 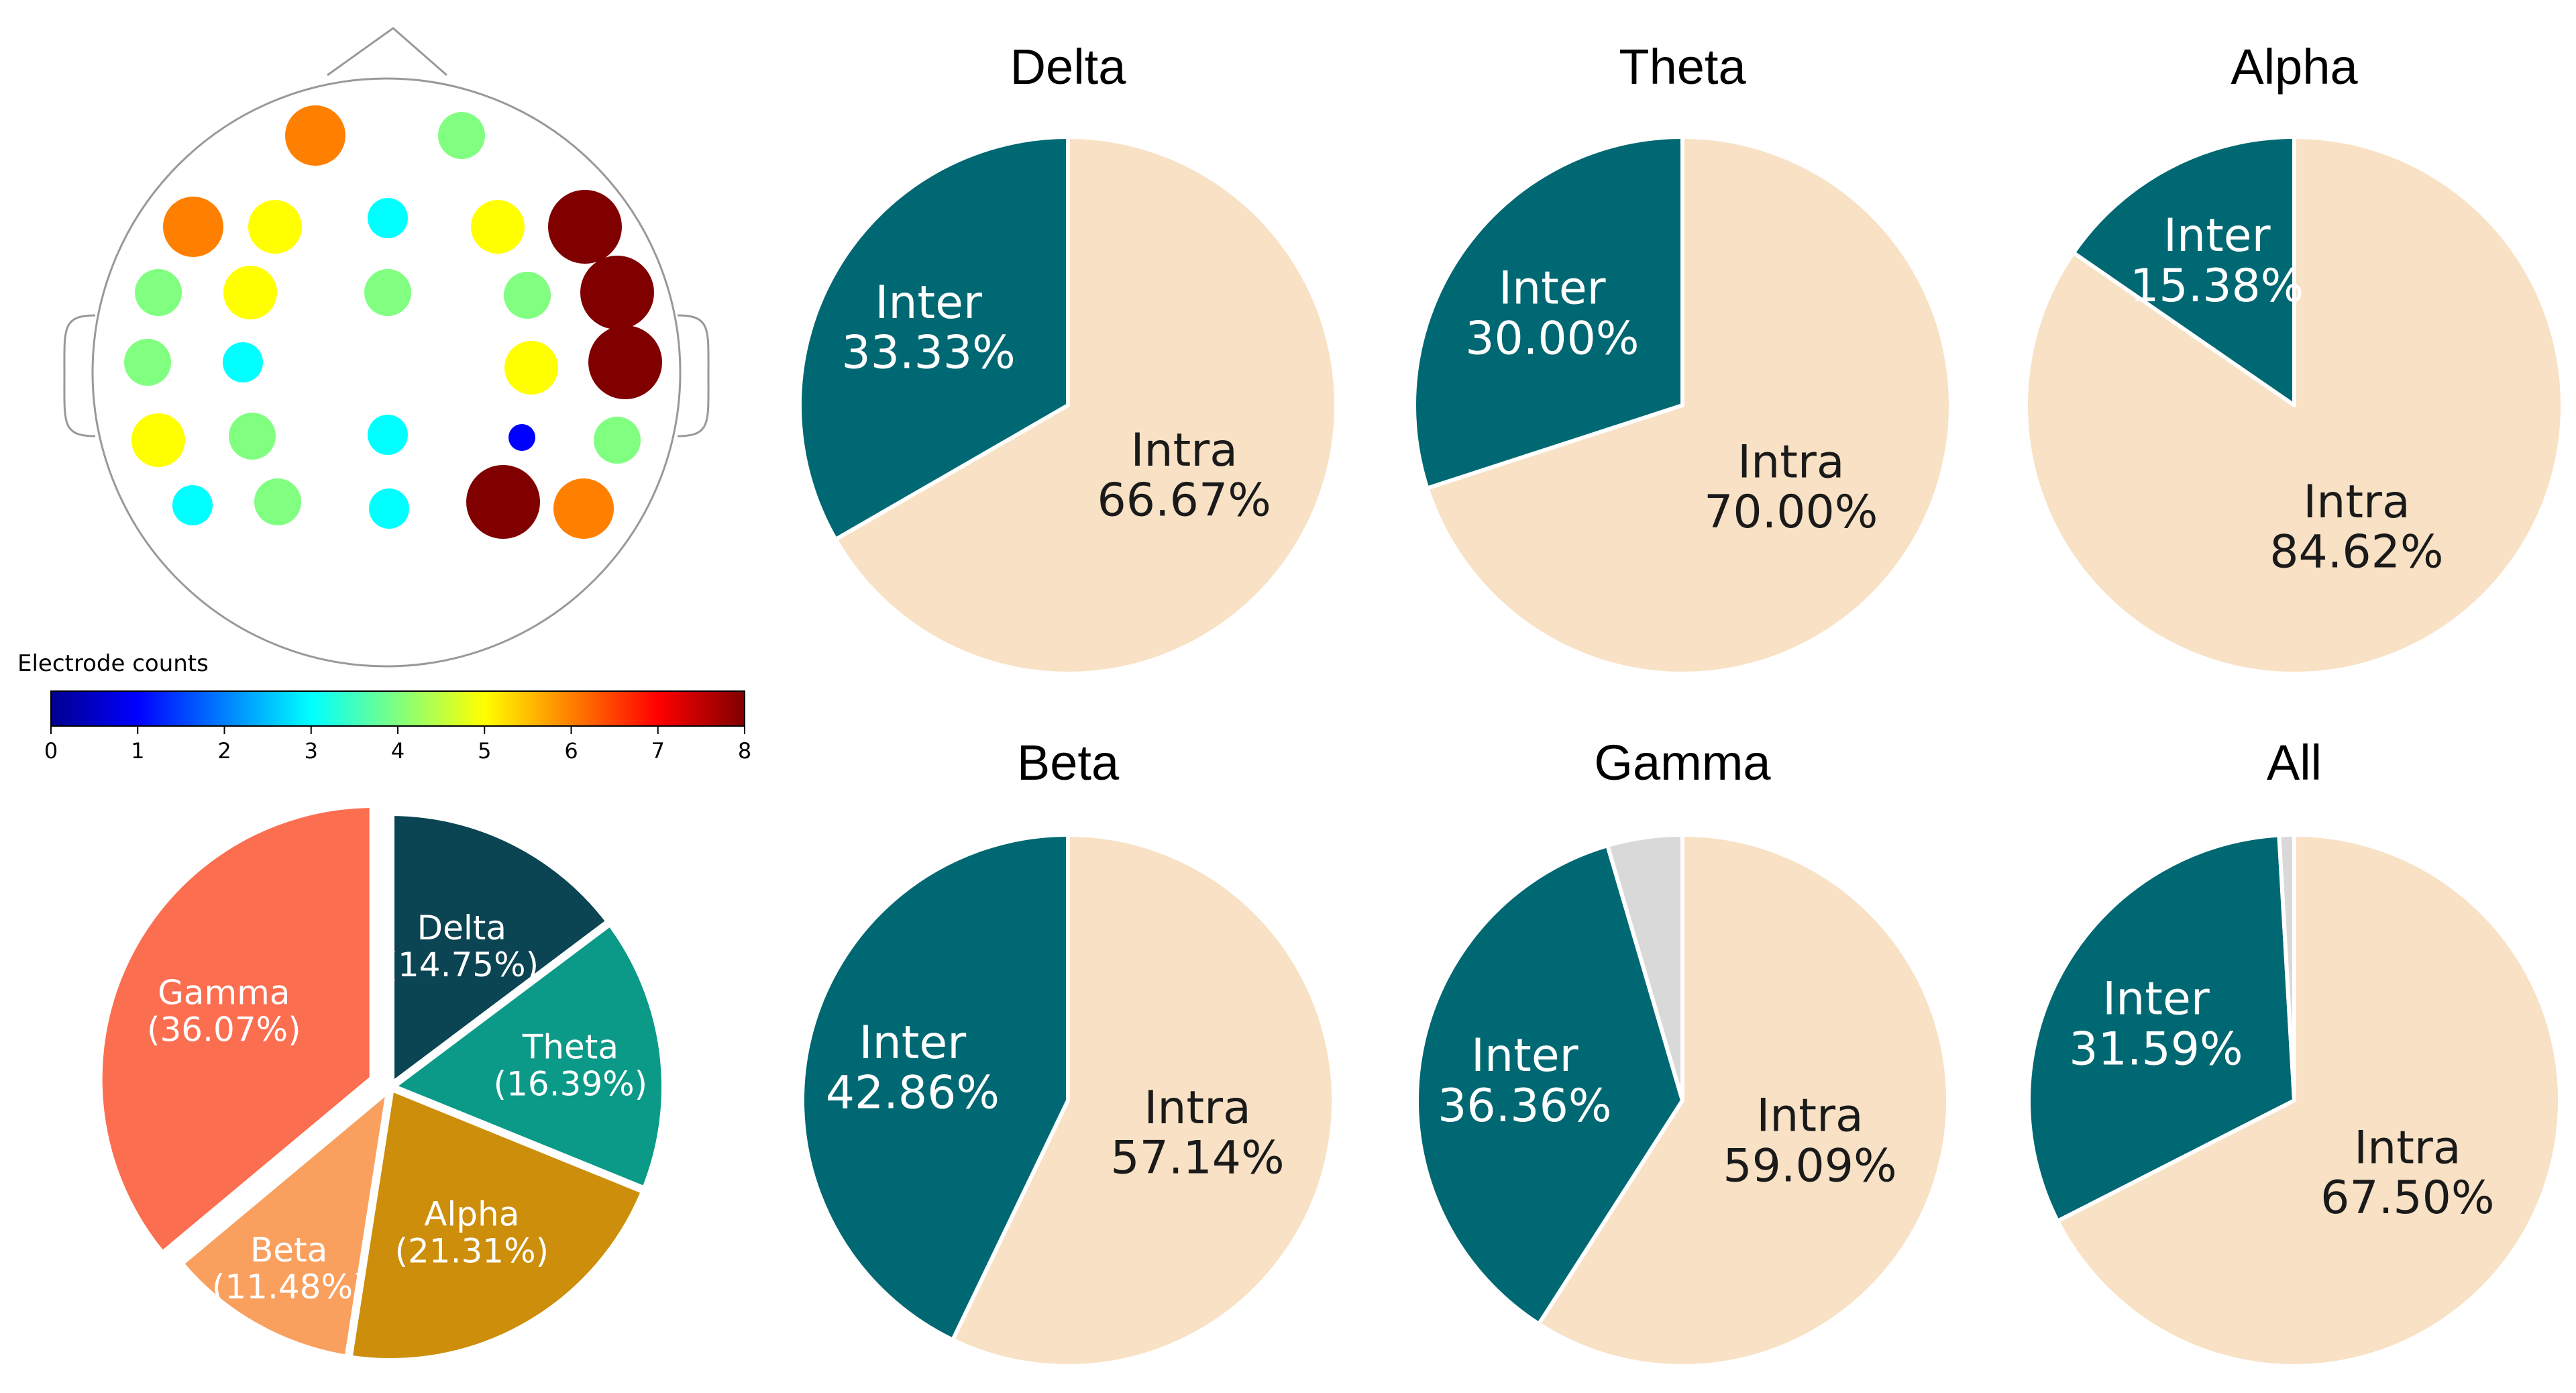 I want to click on pie-title-alpha: Alpha, so click(x=2294, y=67).